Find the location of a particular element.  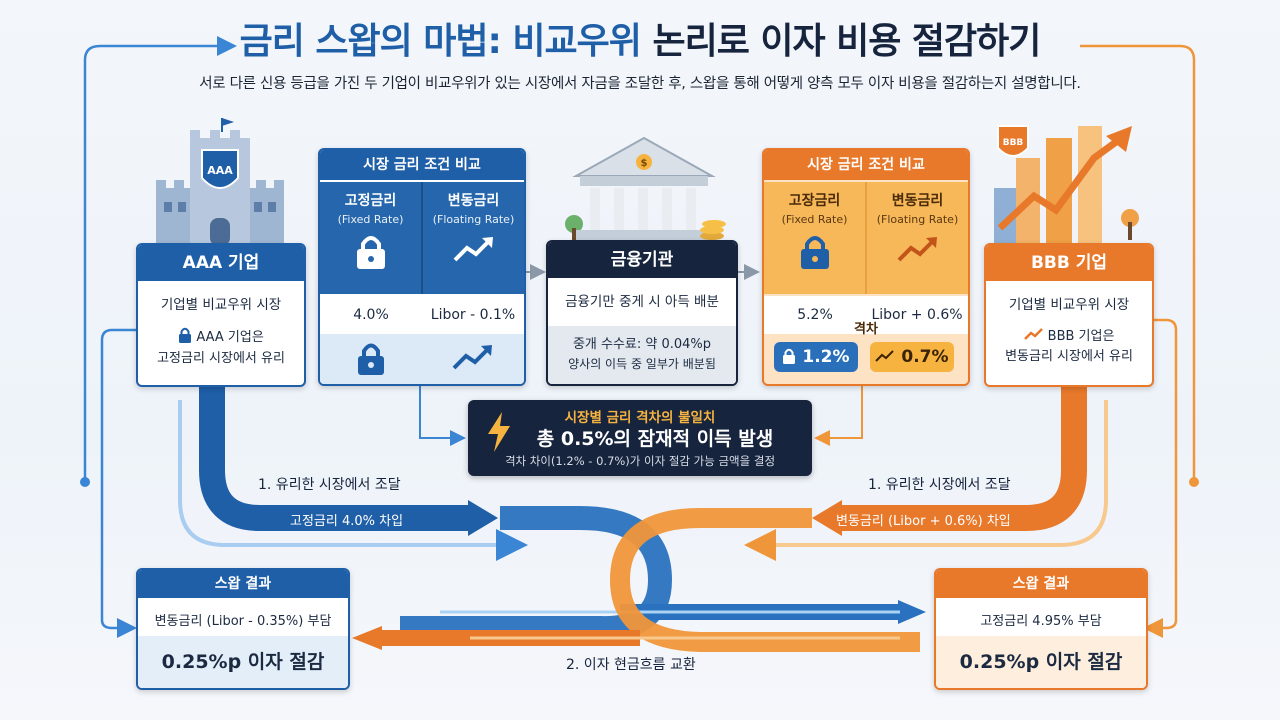

aaa-company-card: AAA 기업 기업별 비교우위 시장 AAA 기업은 고정금리 시장에서 유리 is located at coordinates (221, 315).